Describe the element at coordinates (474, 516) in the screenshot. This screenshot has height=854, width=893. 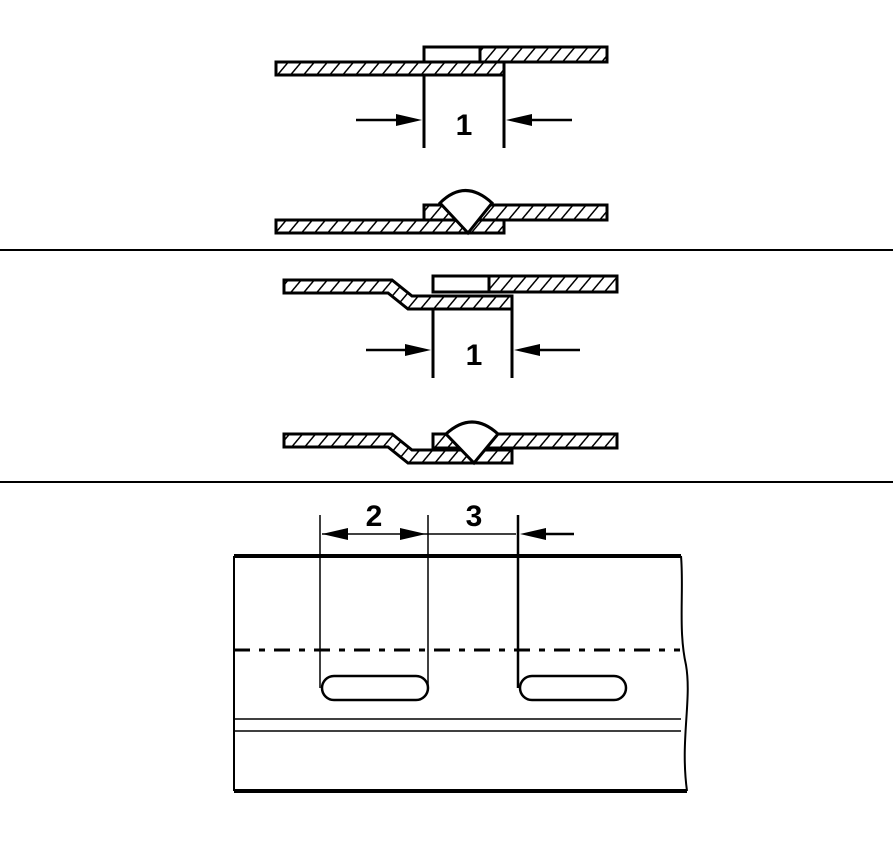
I see `dimension-label-3: 3` at that location.